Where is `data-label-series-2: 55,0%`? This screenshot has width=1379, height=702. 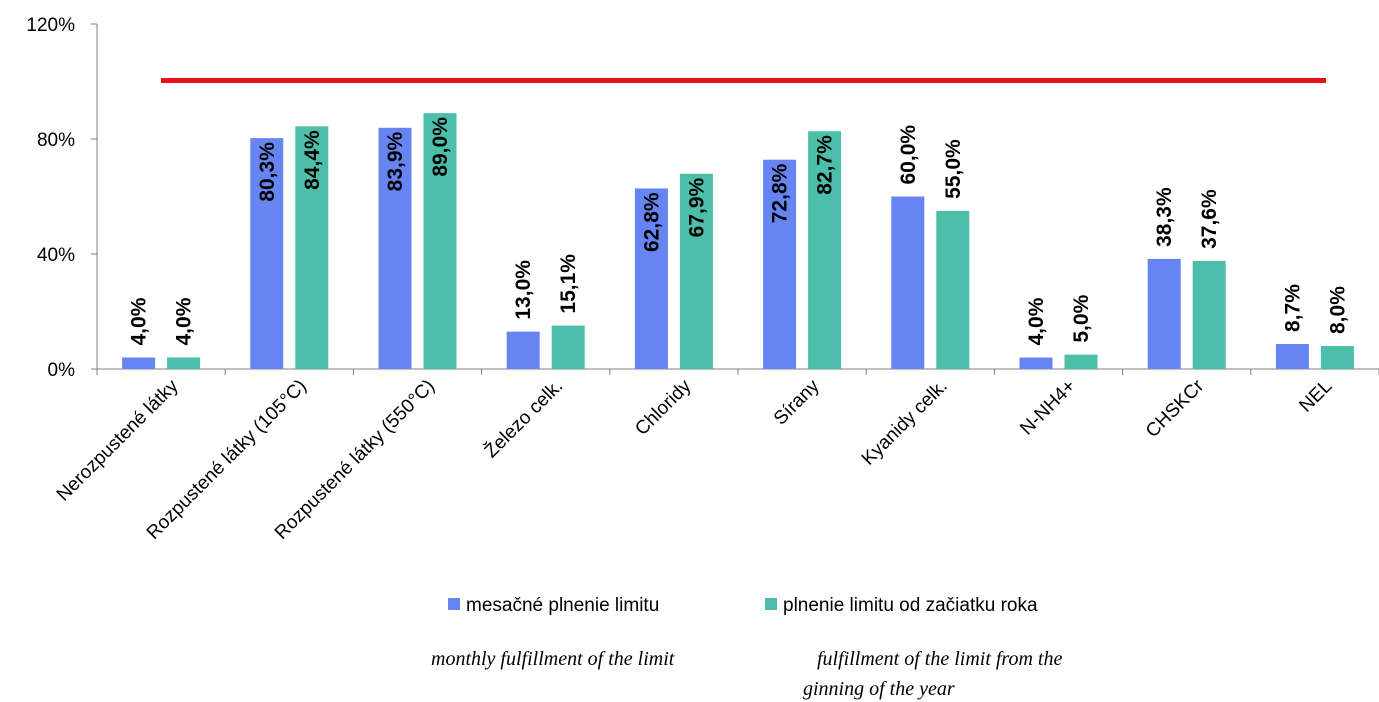
data-label-series-2: 55,0% is located at coordinates (953, 169).